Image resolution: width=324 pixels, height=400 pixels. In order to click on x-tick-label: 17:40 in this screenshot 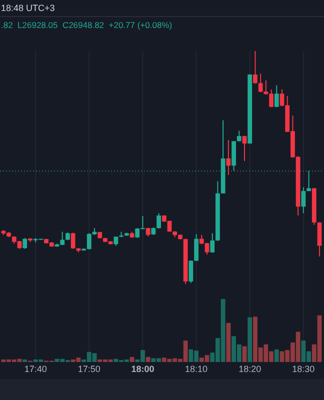, I will do `click(35, 369)`.